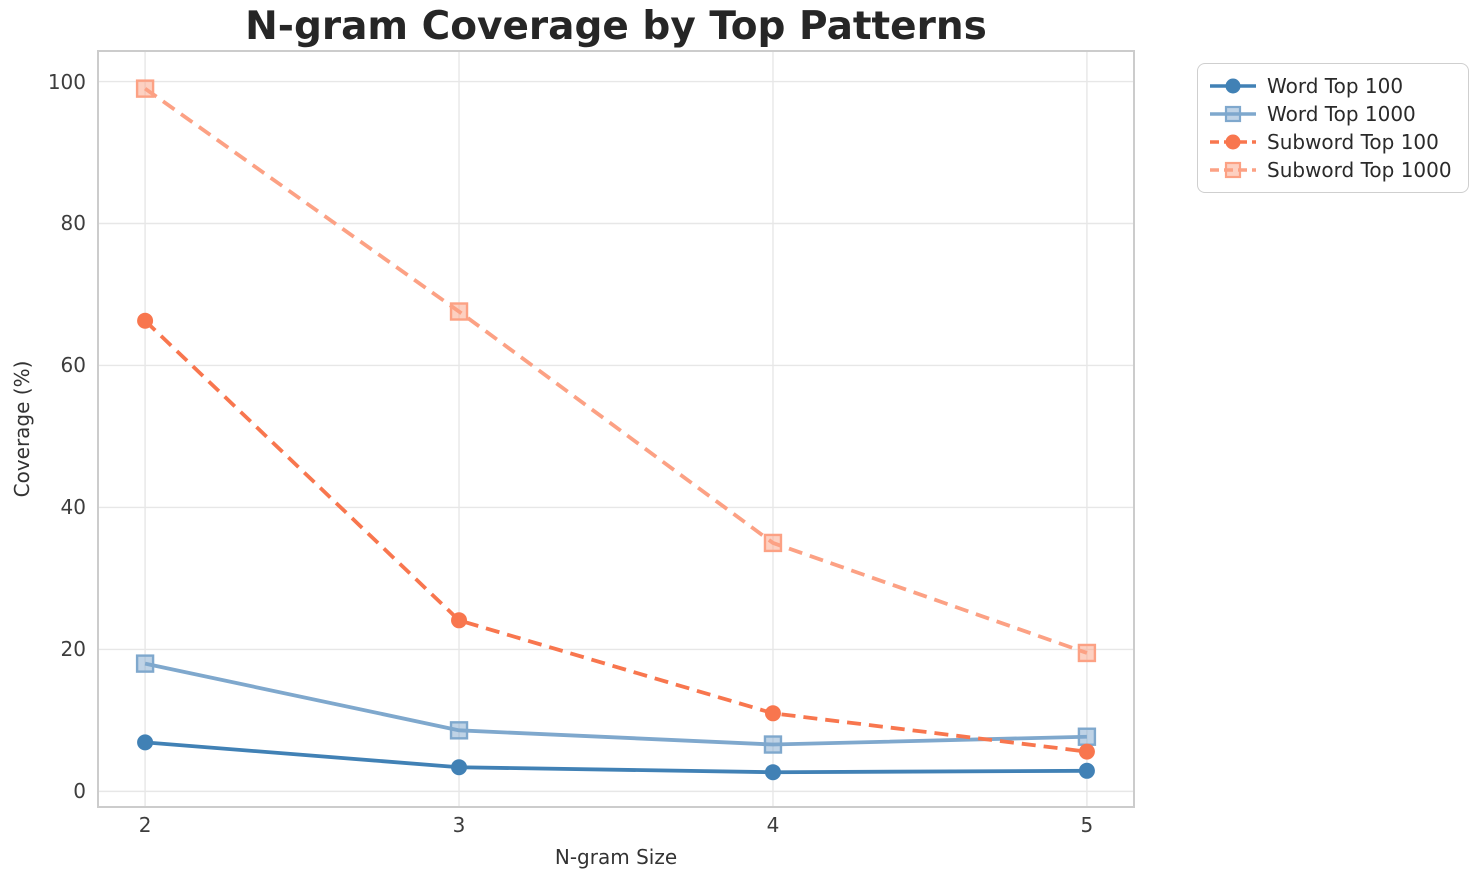 The height and width of the screenshot is (885, 1478). Describe the element at coordinates (1086, 751) in the screenshot. I see `marker-subword-top-100-x5` at that location.